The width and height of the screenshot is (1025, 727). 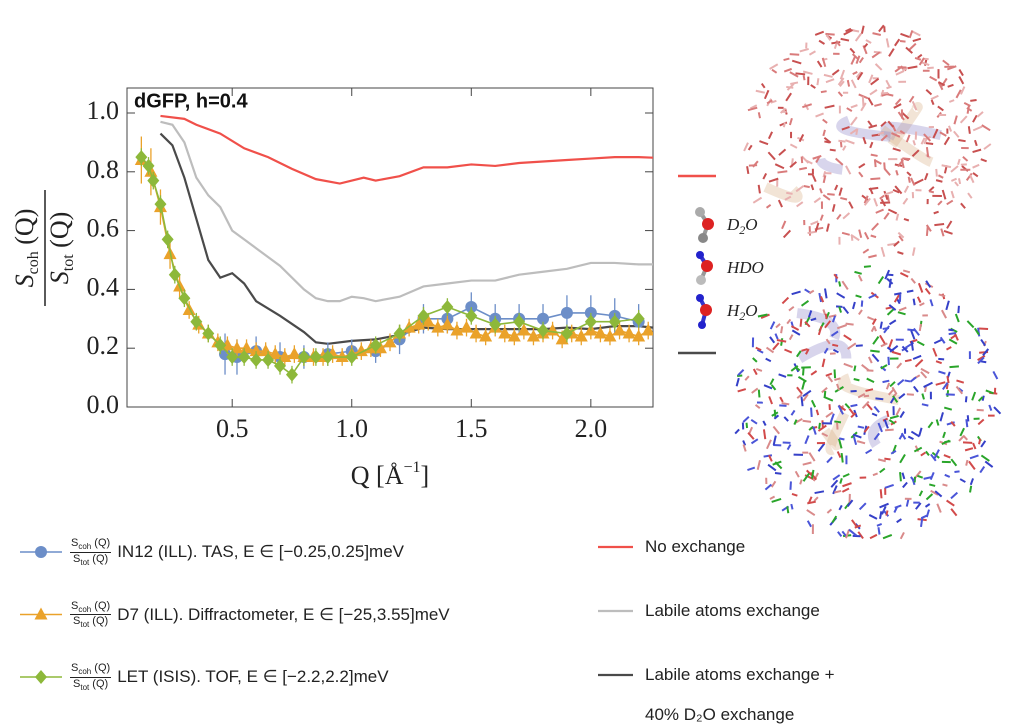 I want to click on fraction-main: S, so click(x=77, y=558).